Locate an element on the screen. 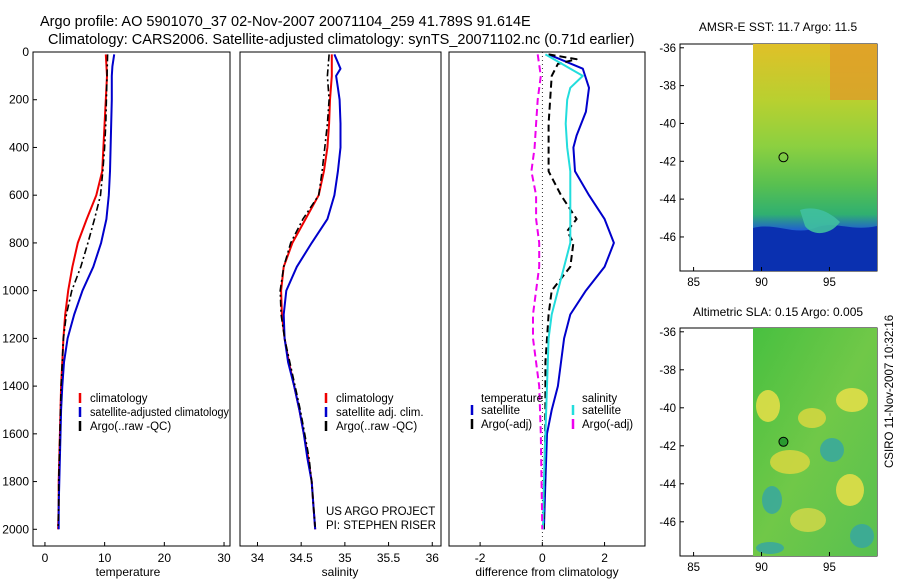 Image resolution: width=900 pixels, height=580 pixels. legend-header-temperature: temperature is located at coordinates (512, 399).